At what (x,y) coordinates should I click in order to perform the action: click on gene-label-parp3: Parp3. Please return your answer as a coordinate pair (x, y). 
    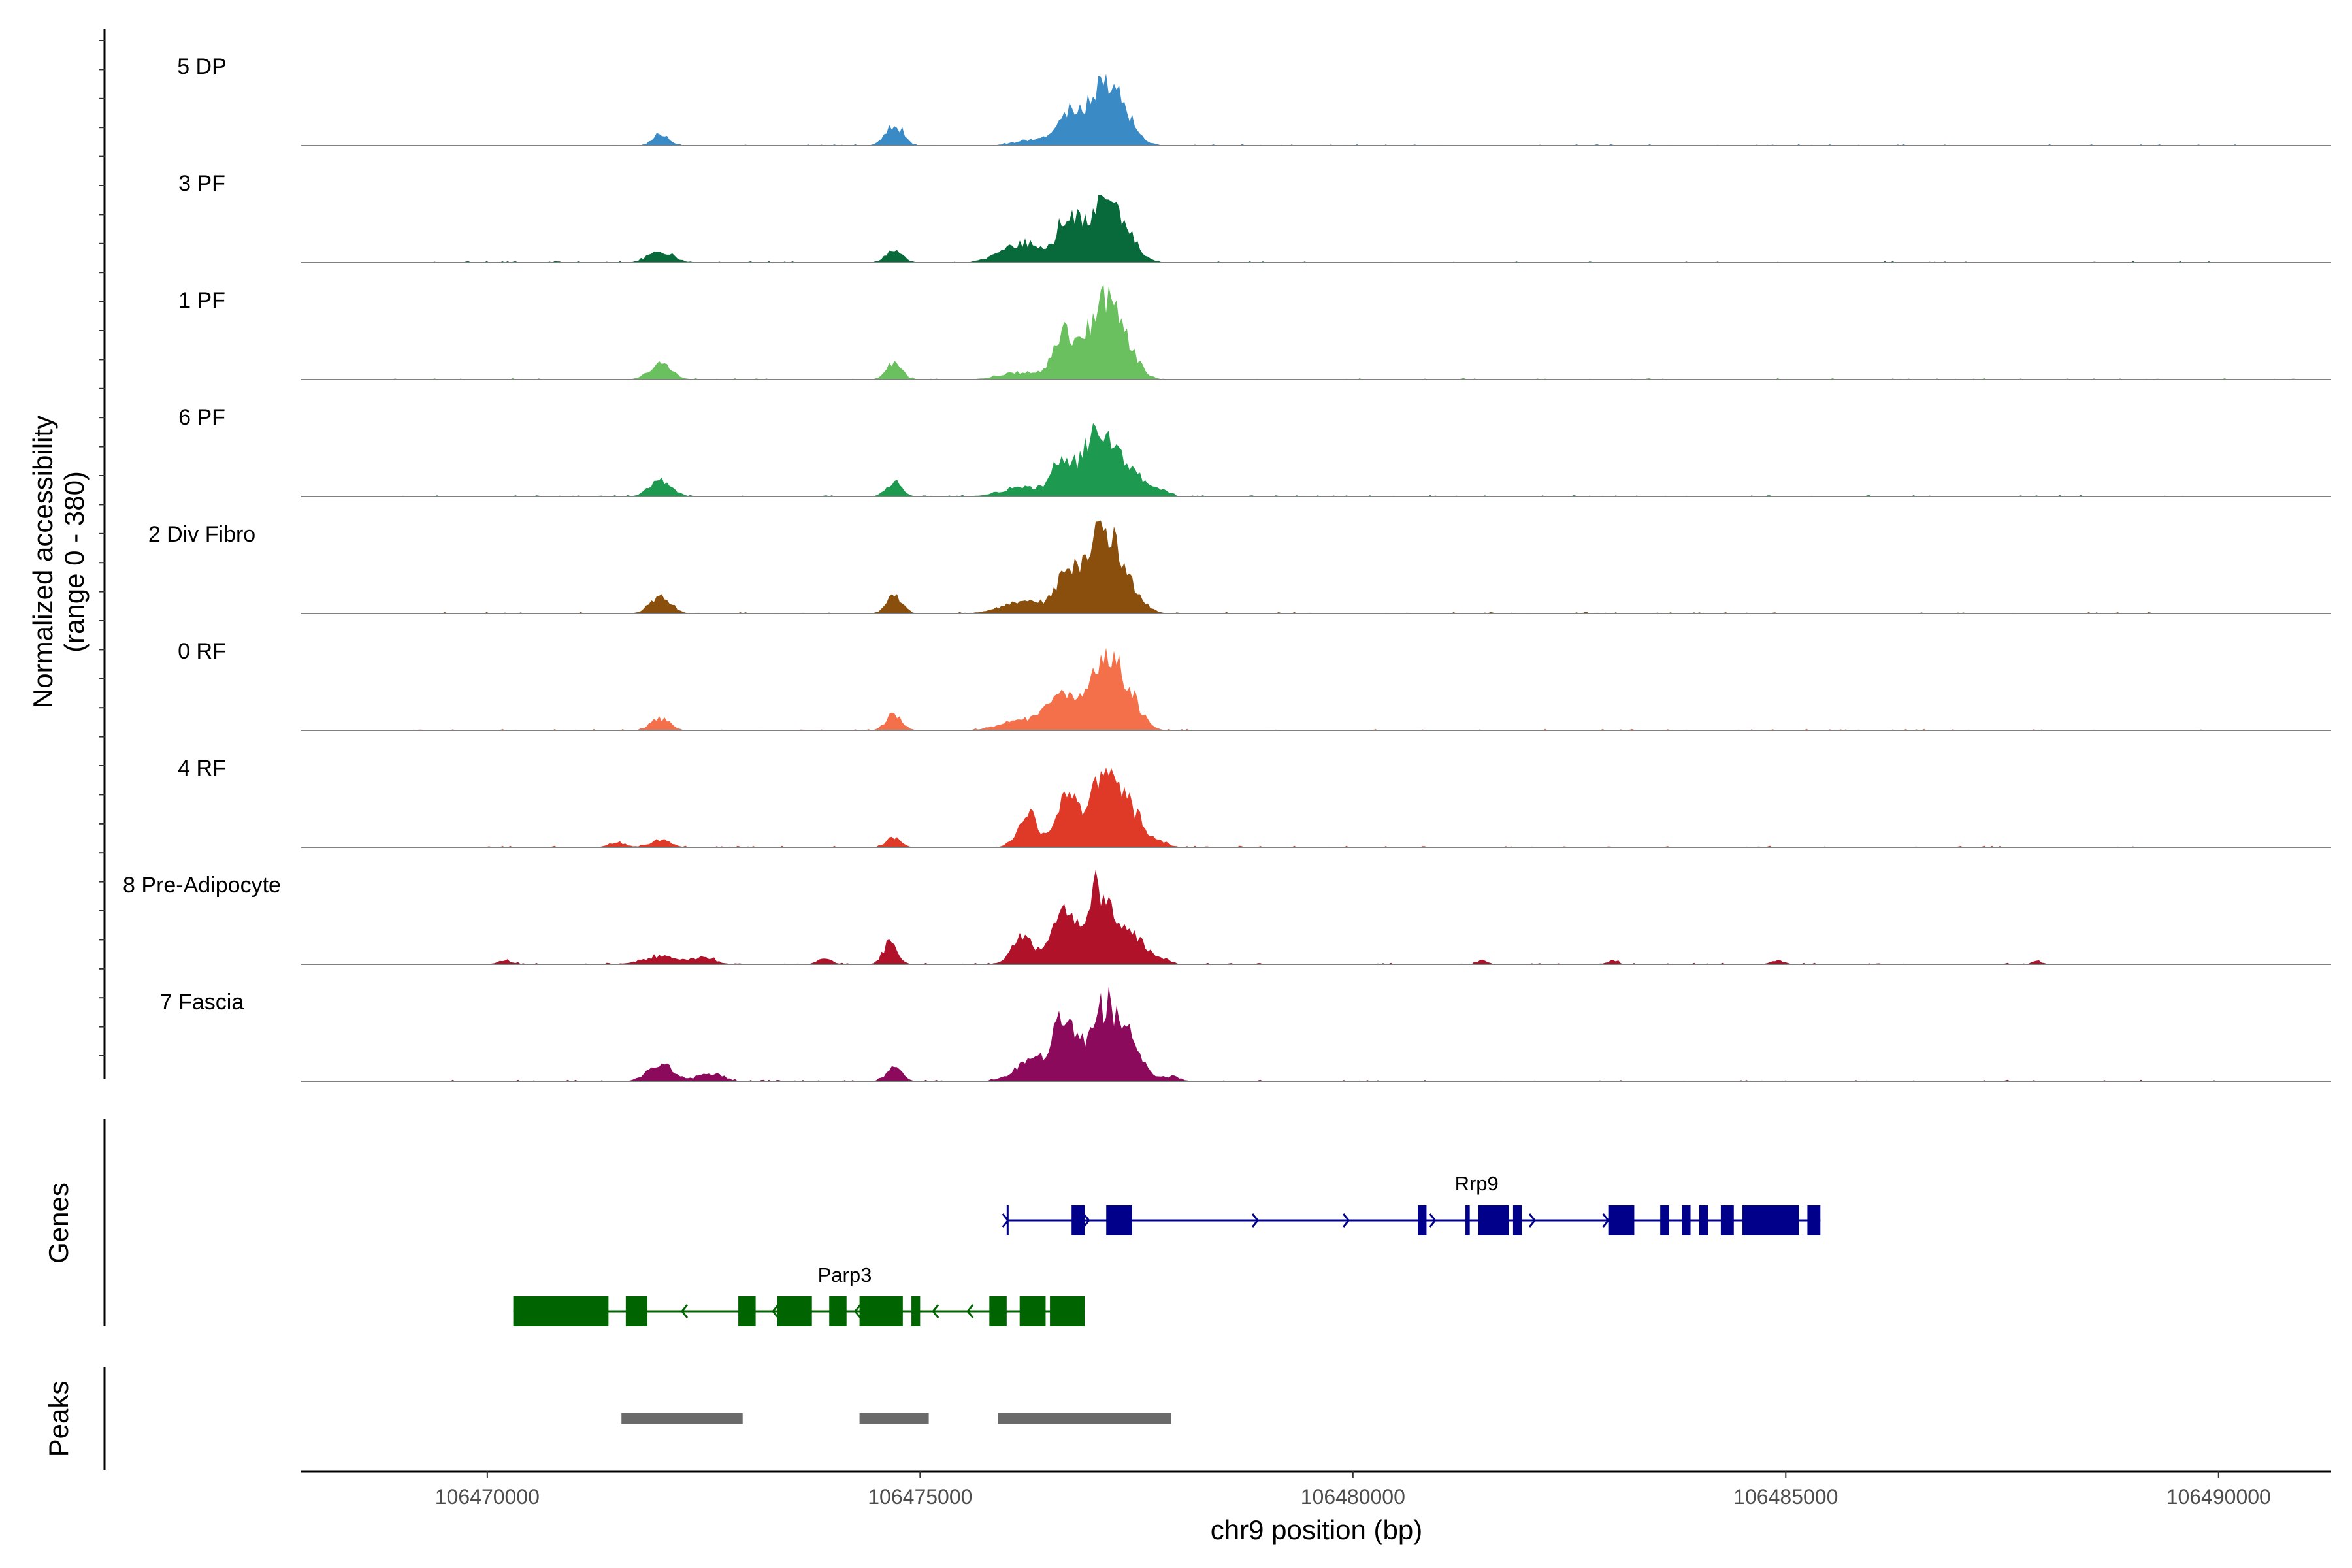
    Looking at the image, I should click on (845, 1275).